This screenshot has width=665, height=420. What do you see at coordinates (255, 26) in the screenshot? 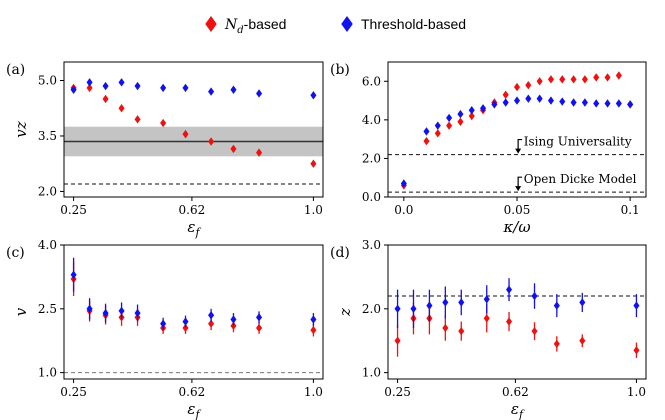
I see `legend-nd-label: Nd-based` at bounding box center [255, 26].